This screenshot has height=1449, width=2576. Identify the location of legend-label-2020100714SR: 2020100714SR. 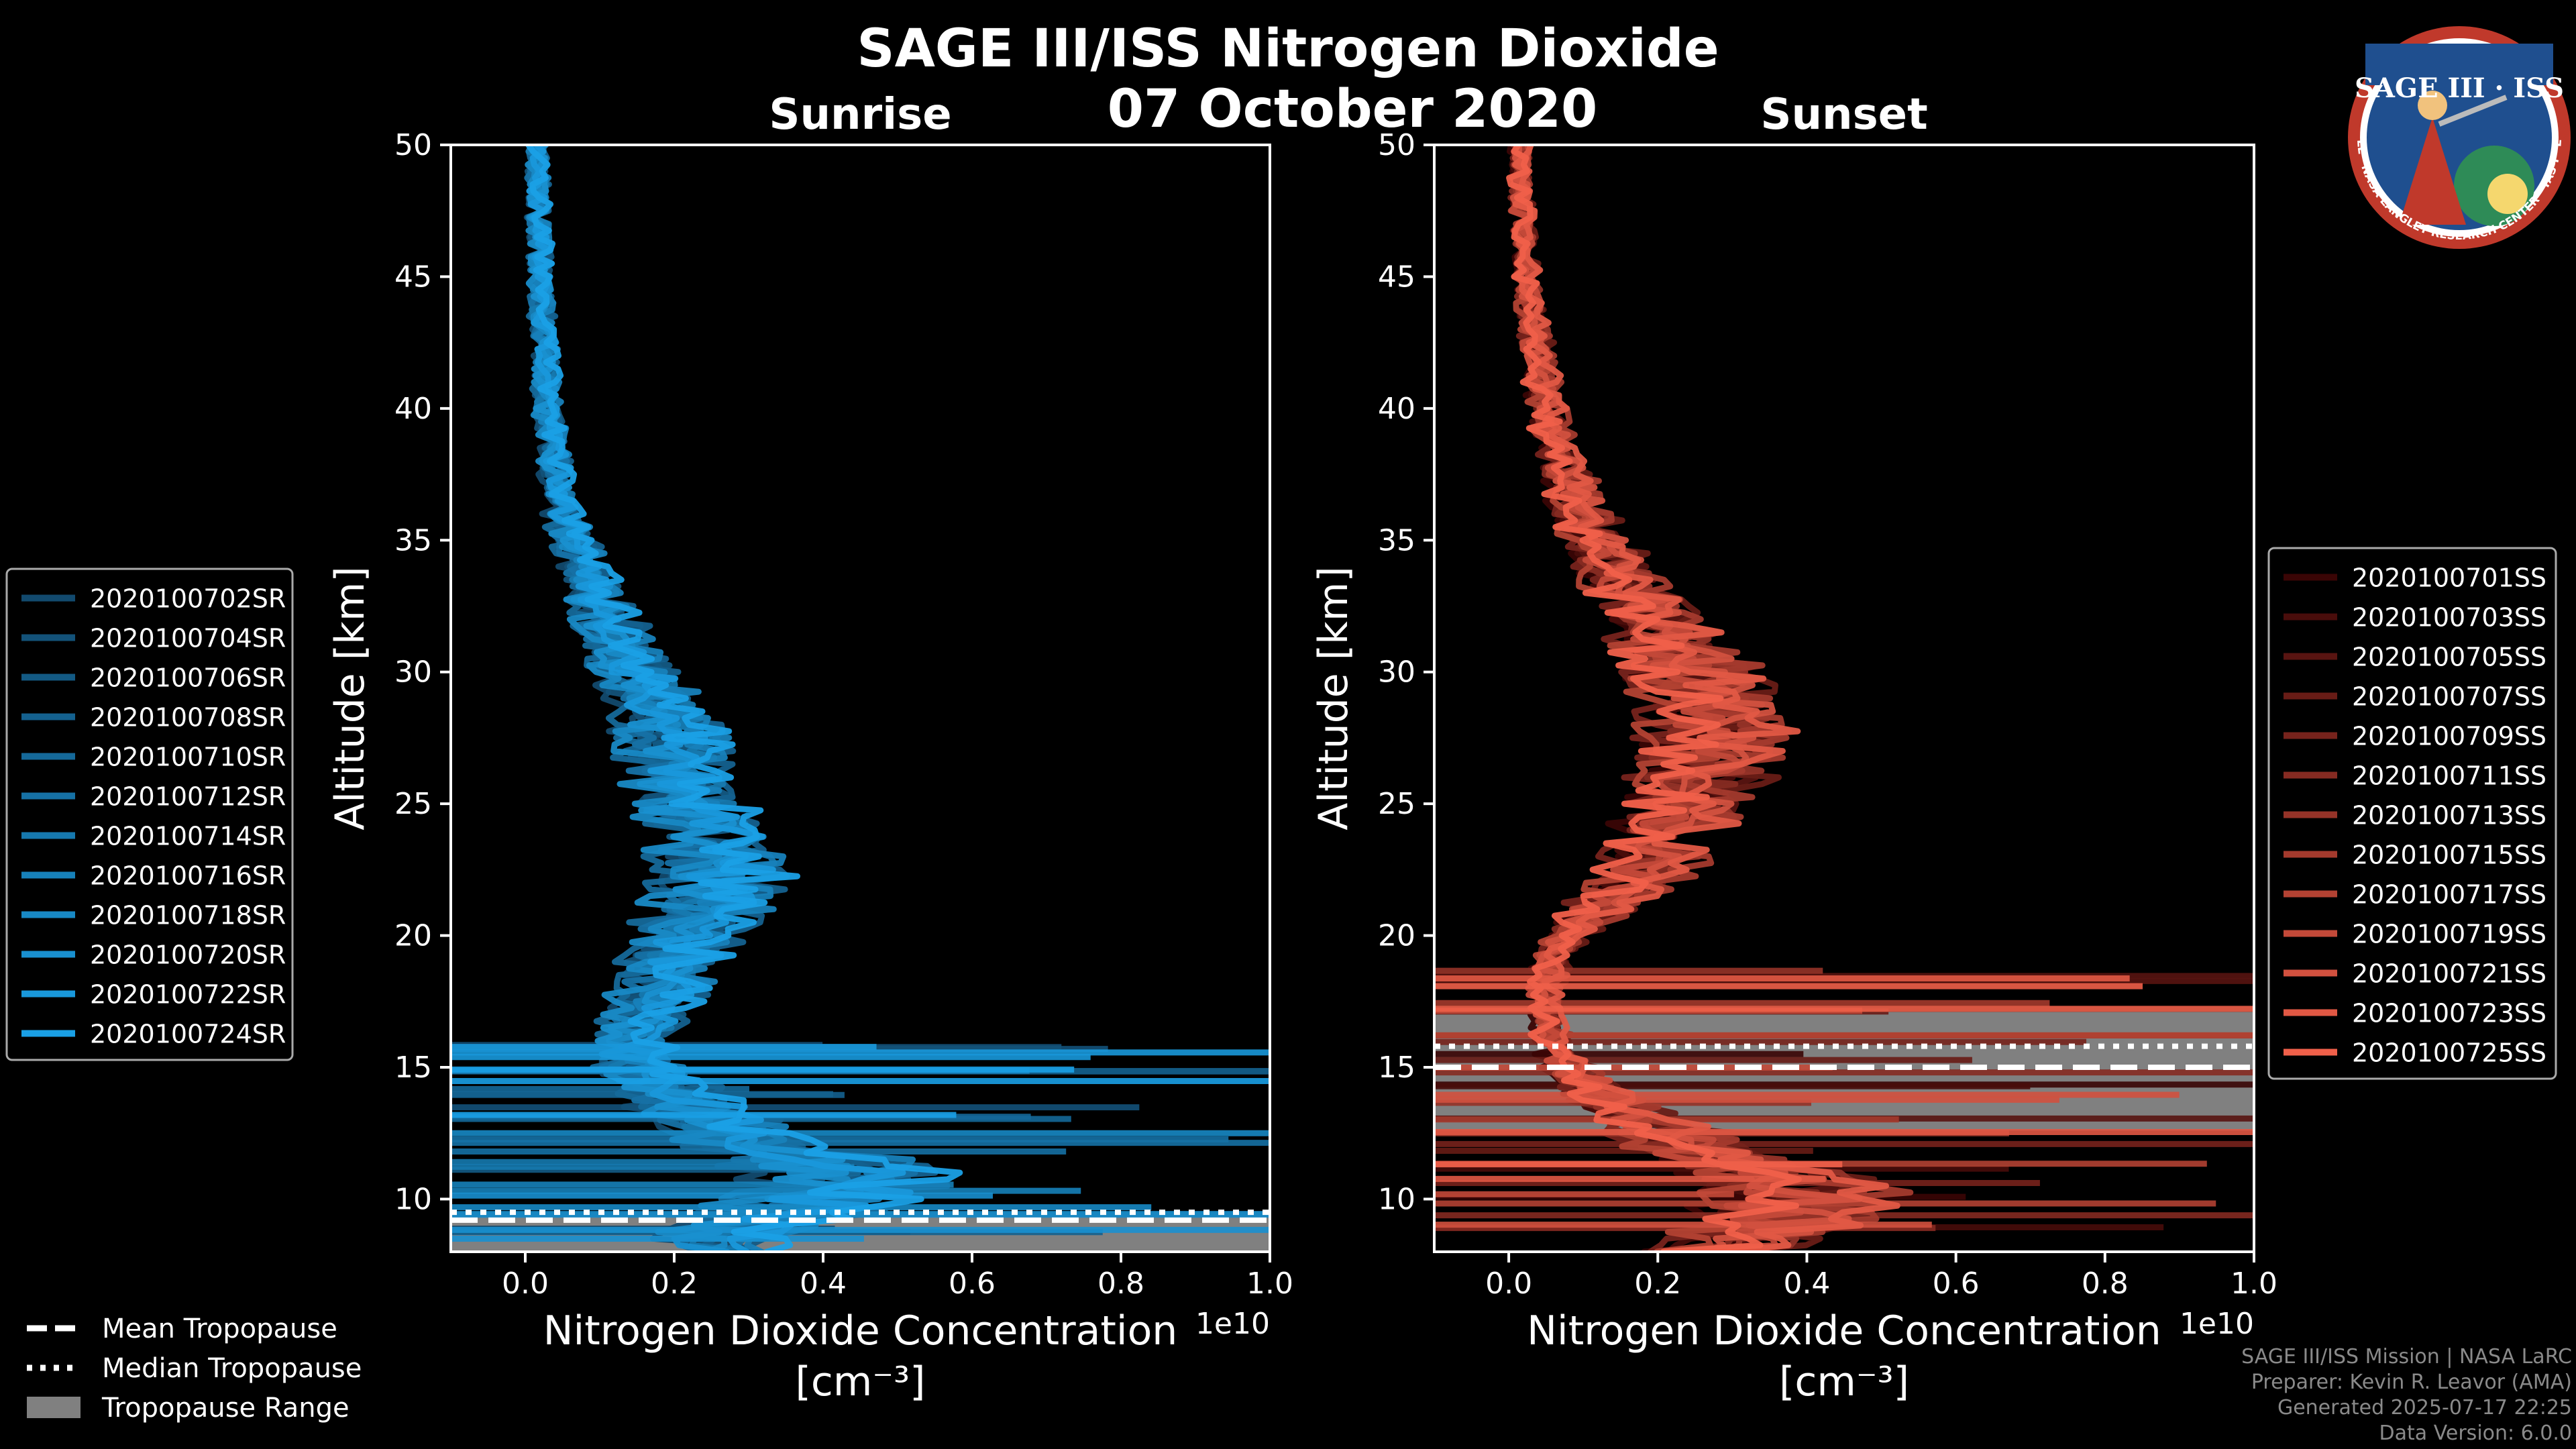
(188, 836).